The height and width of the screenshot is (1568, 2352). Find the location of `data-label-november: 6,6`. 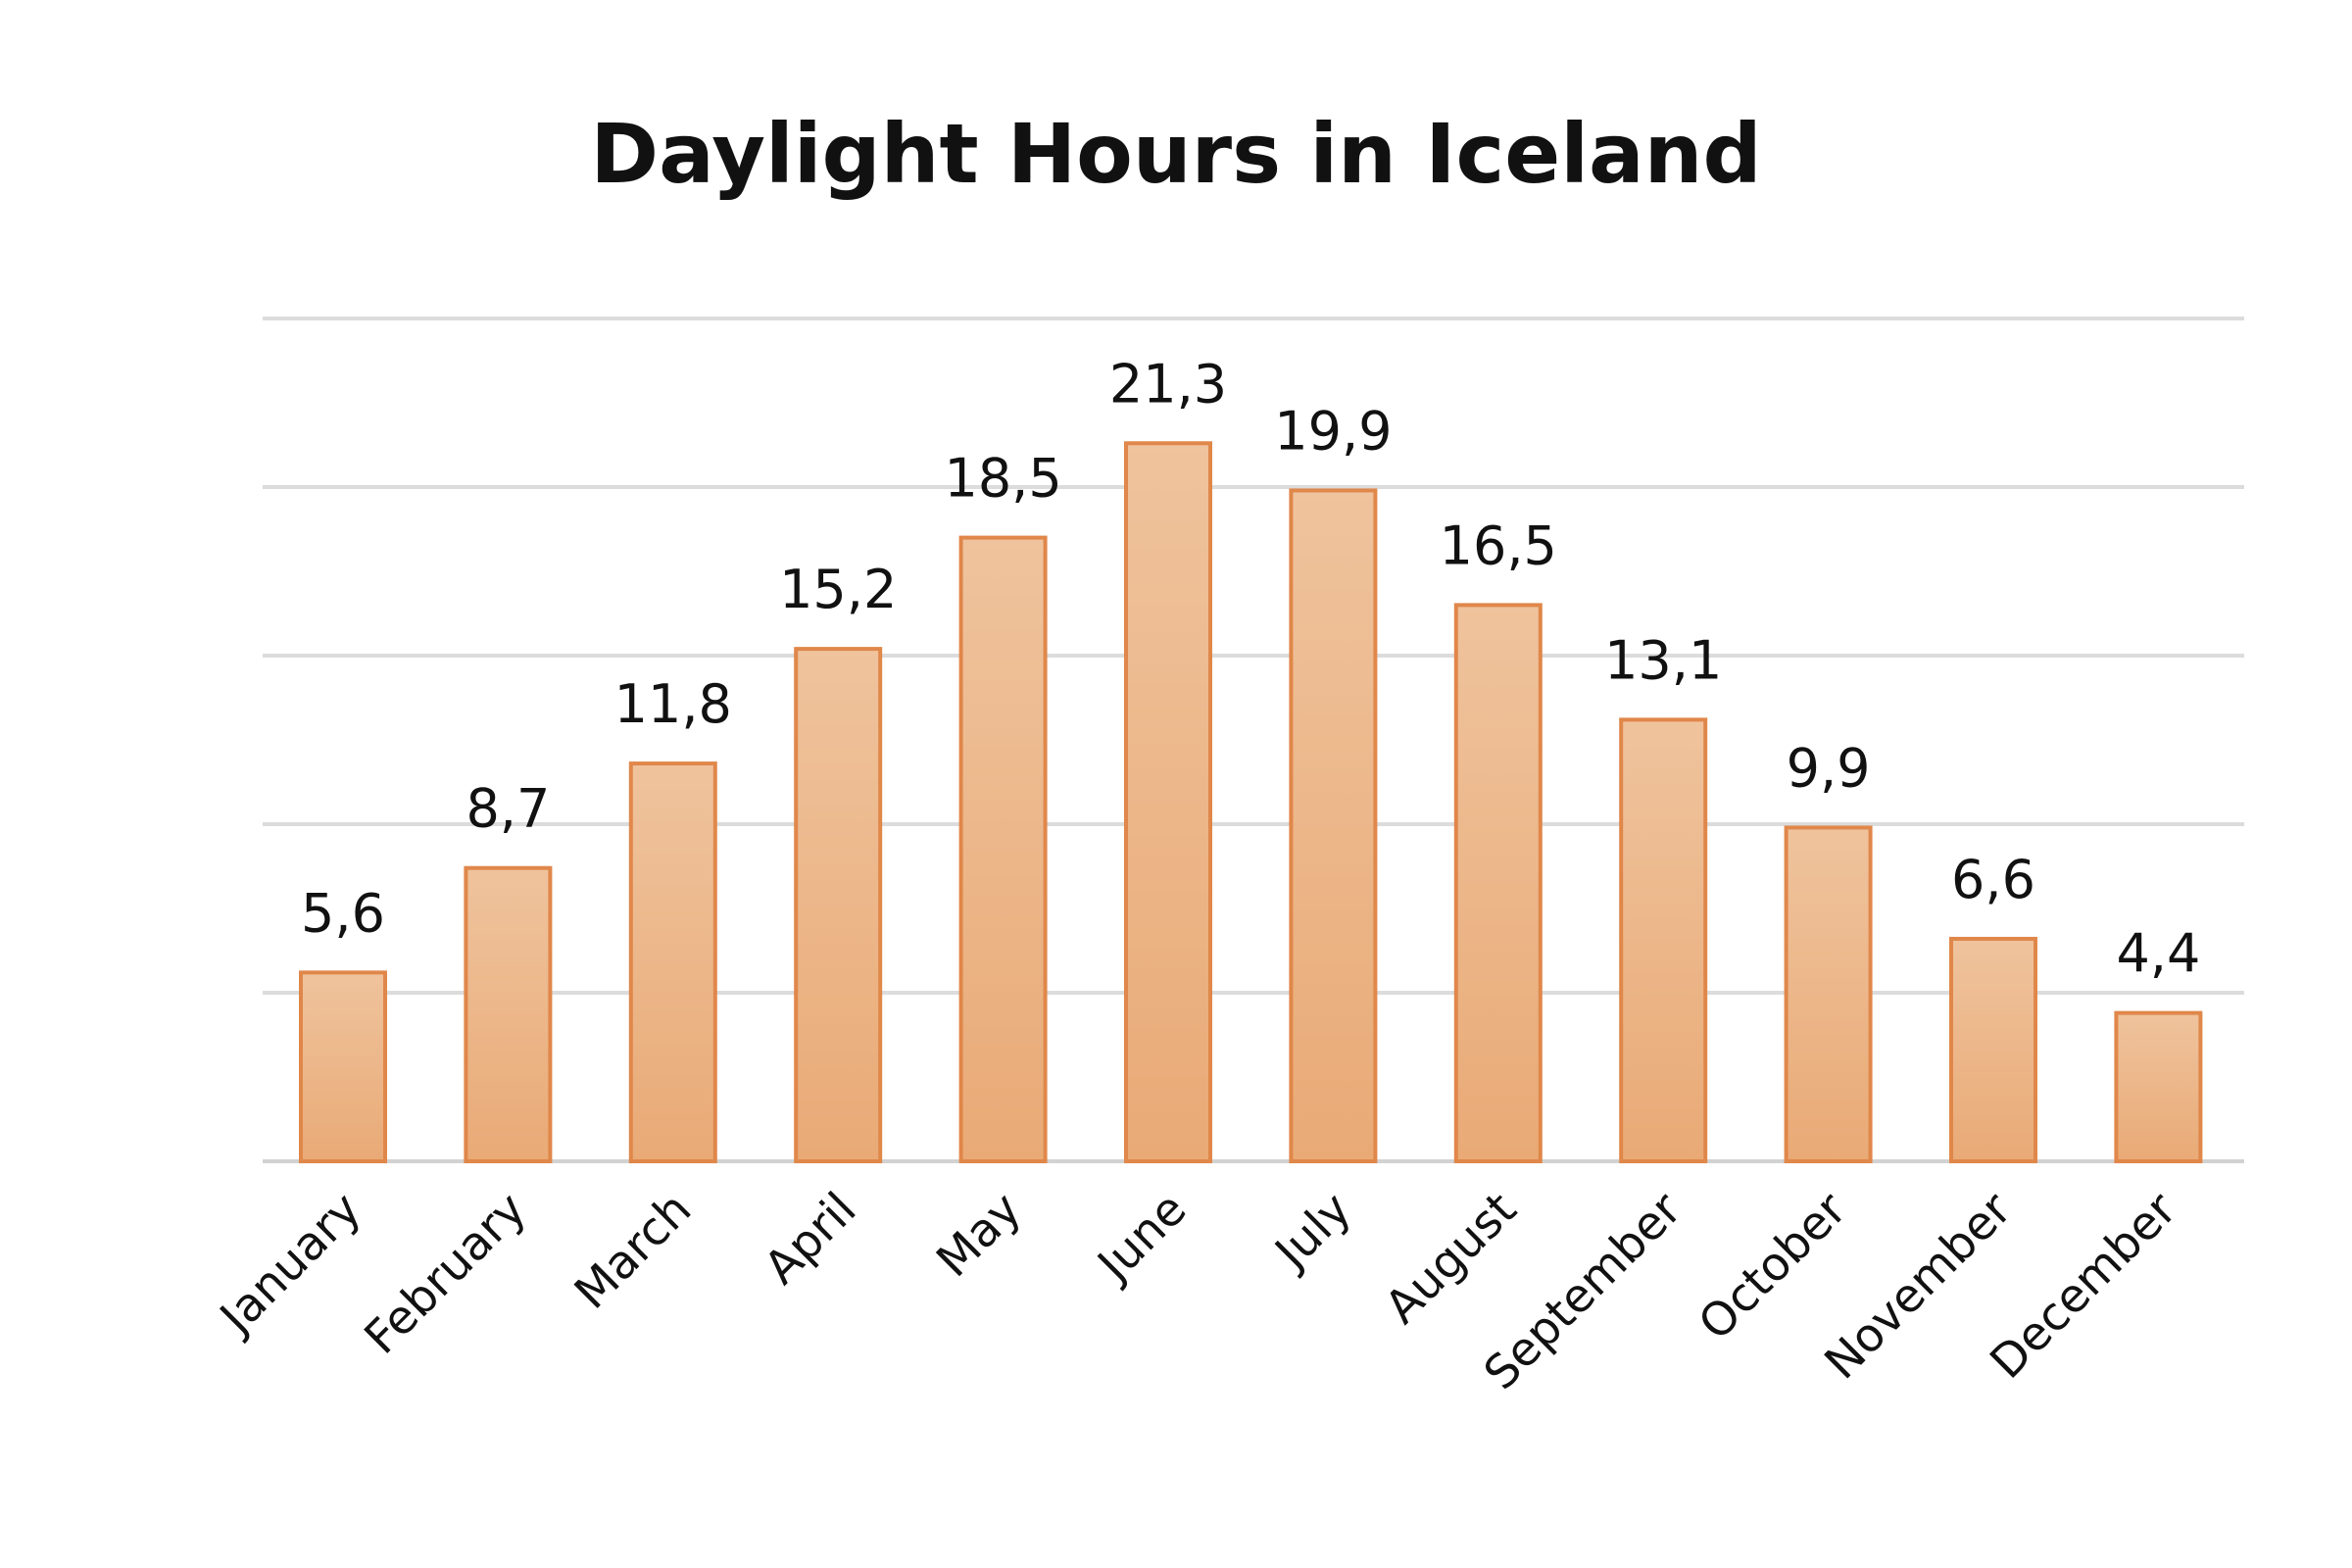

data-label-november: 6,6 is located at coordinates (1993, 879).